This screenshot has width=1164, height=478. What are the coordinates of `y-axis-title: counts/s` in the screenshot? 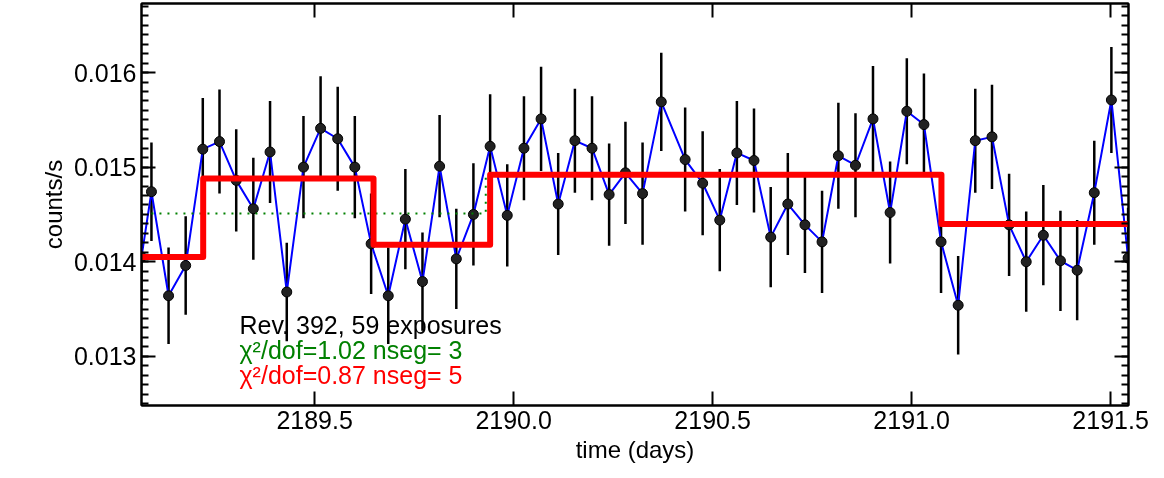 It's located at (53, 204).